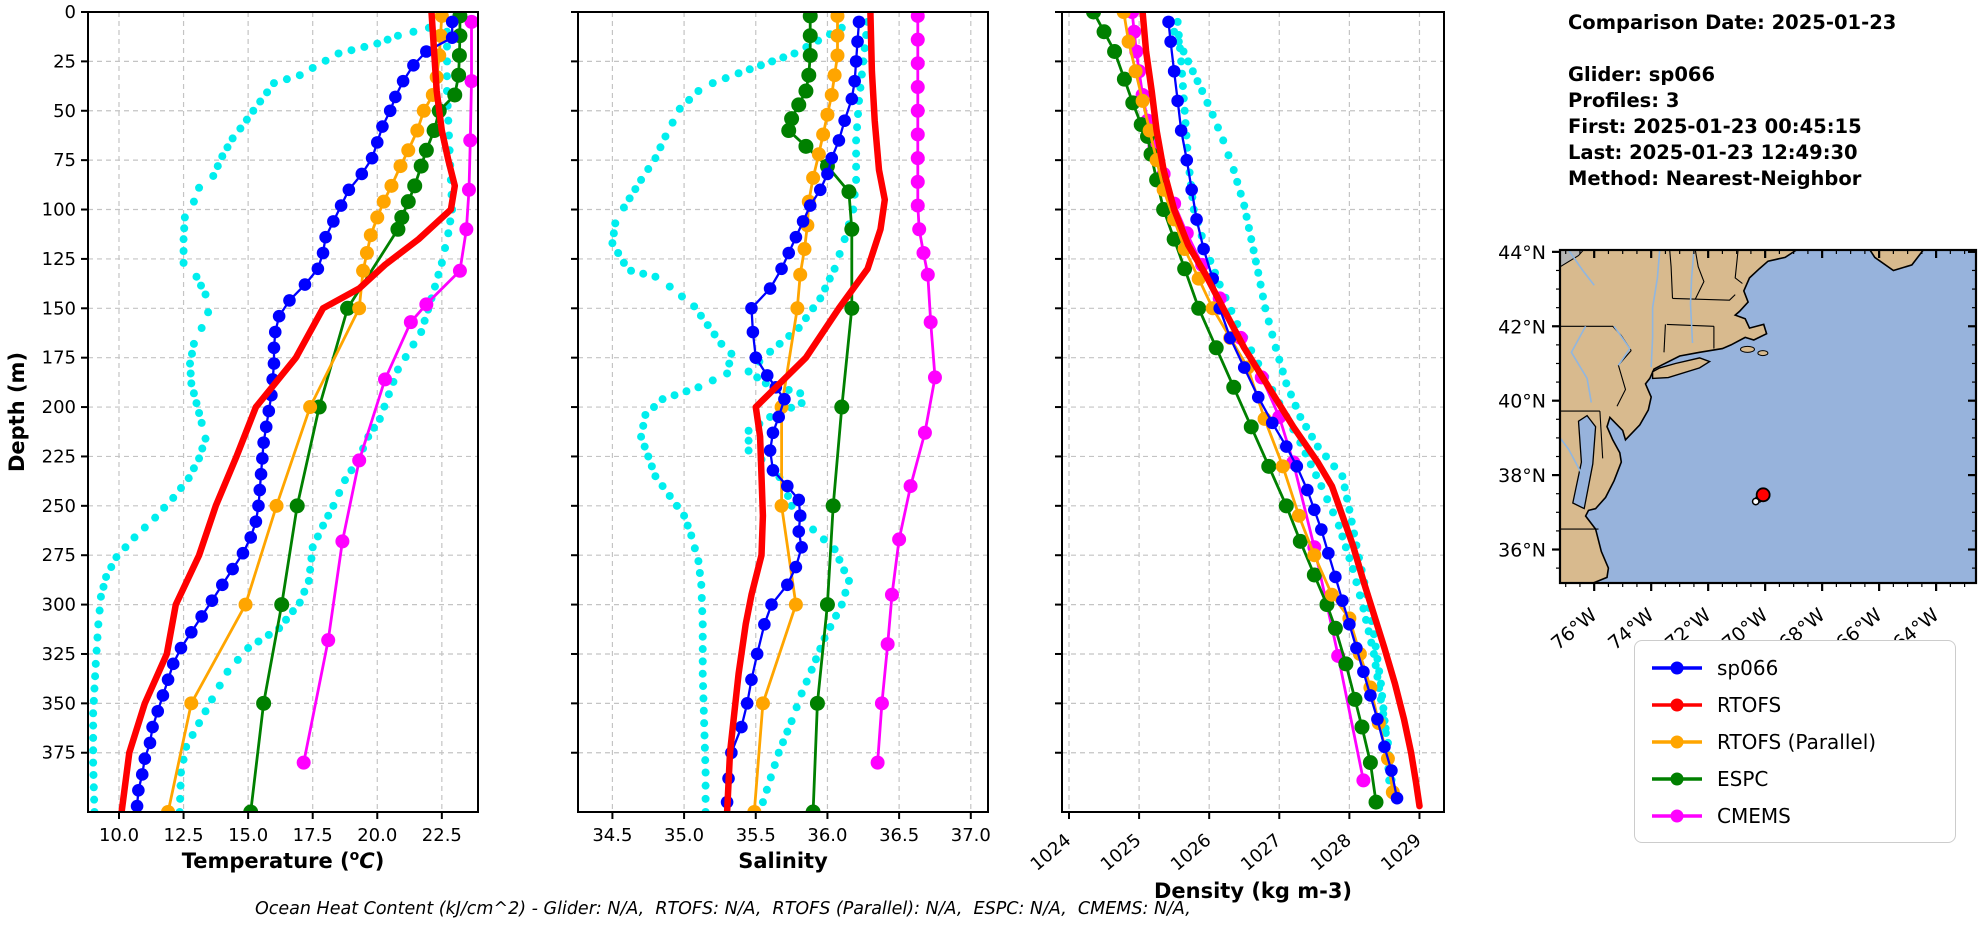  I want to click on map-rivers, so click(1627, 362).